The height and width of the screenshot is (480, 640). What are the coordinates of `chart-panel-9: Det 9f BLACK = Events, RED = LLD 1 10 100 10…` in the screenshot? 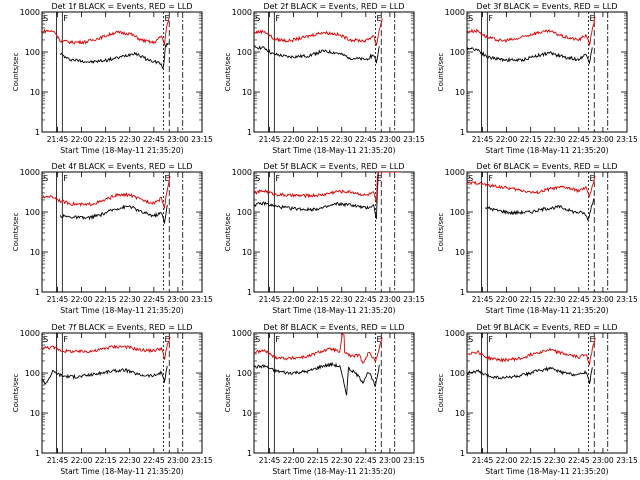 It's located at (537, 399).